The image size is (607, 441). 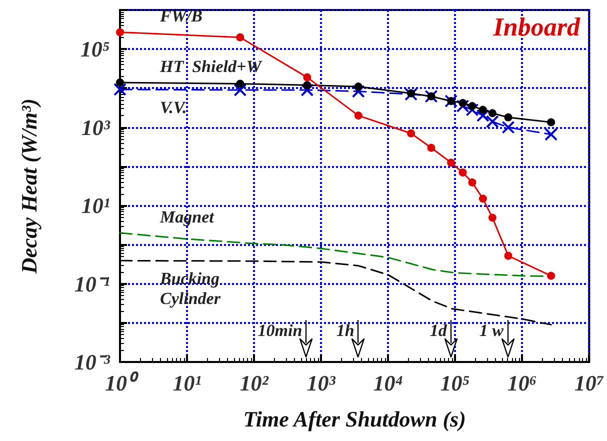 What do you see at coordinates (388, 383) in the screenshot?
I see `x-tick-label: 10⁴` at bounding box center [388, 383].